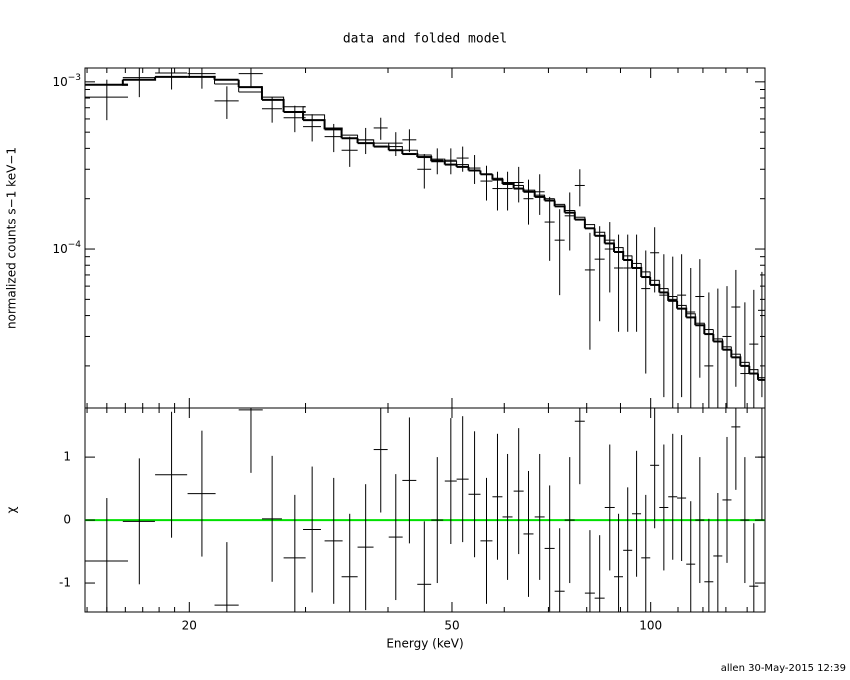  Describe the element at coordinates (65, 583) in the screenshot. I see `residual-tick-label: -1` at that location.